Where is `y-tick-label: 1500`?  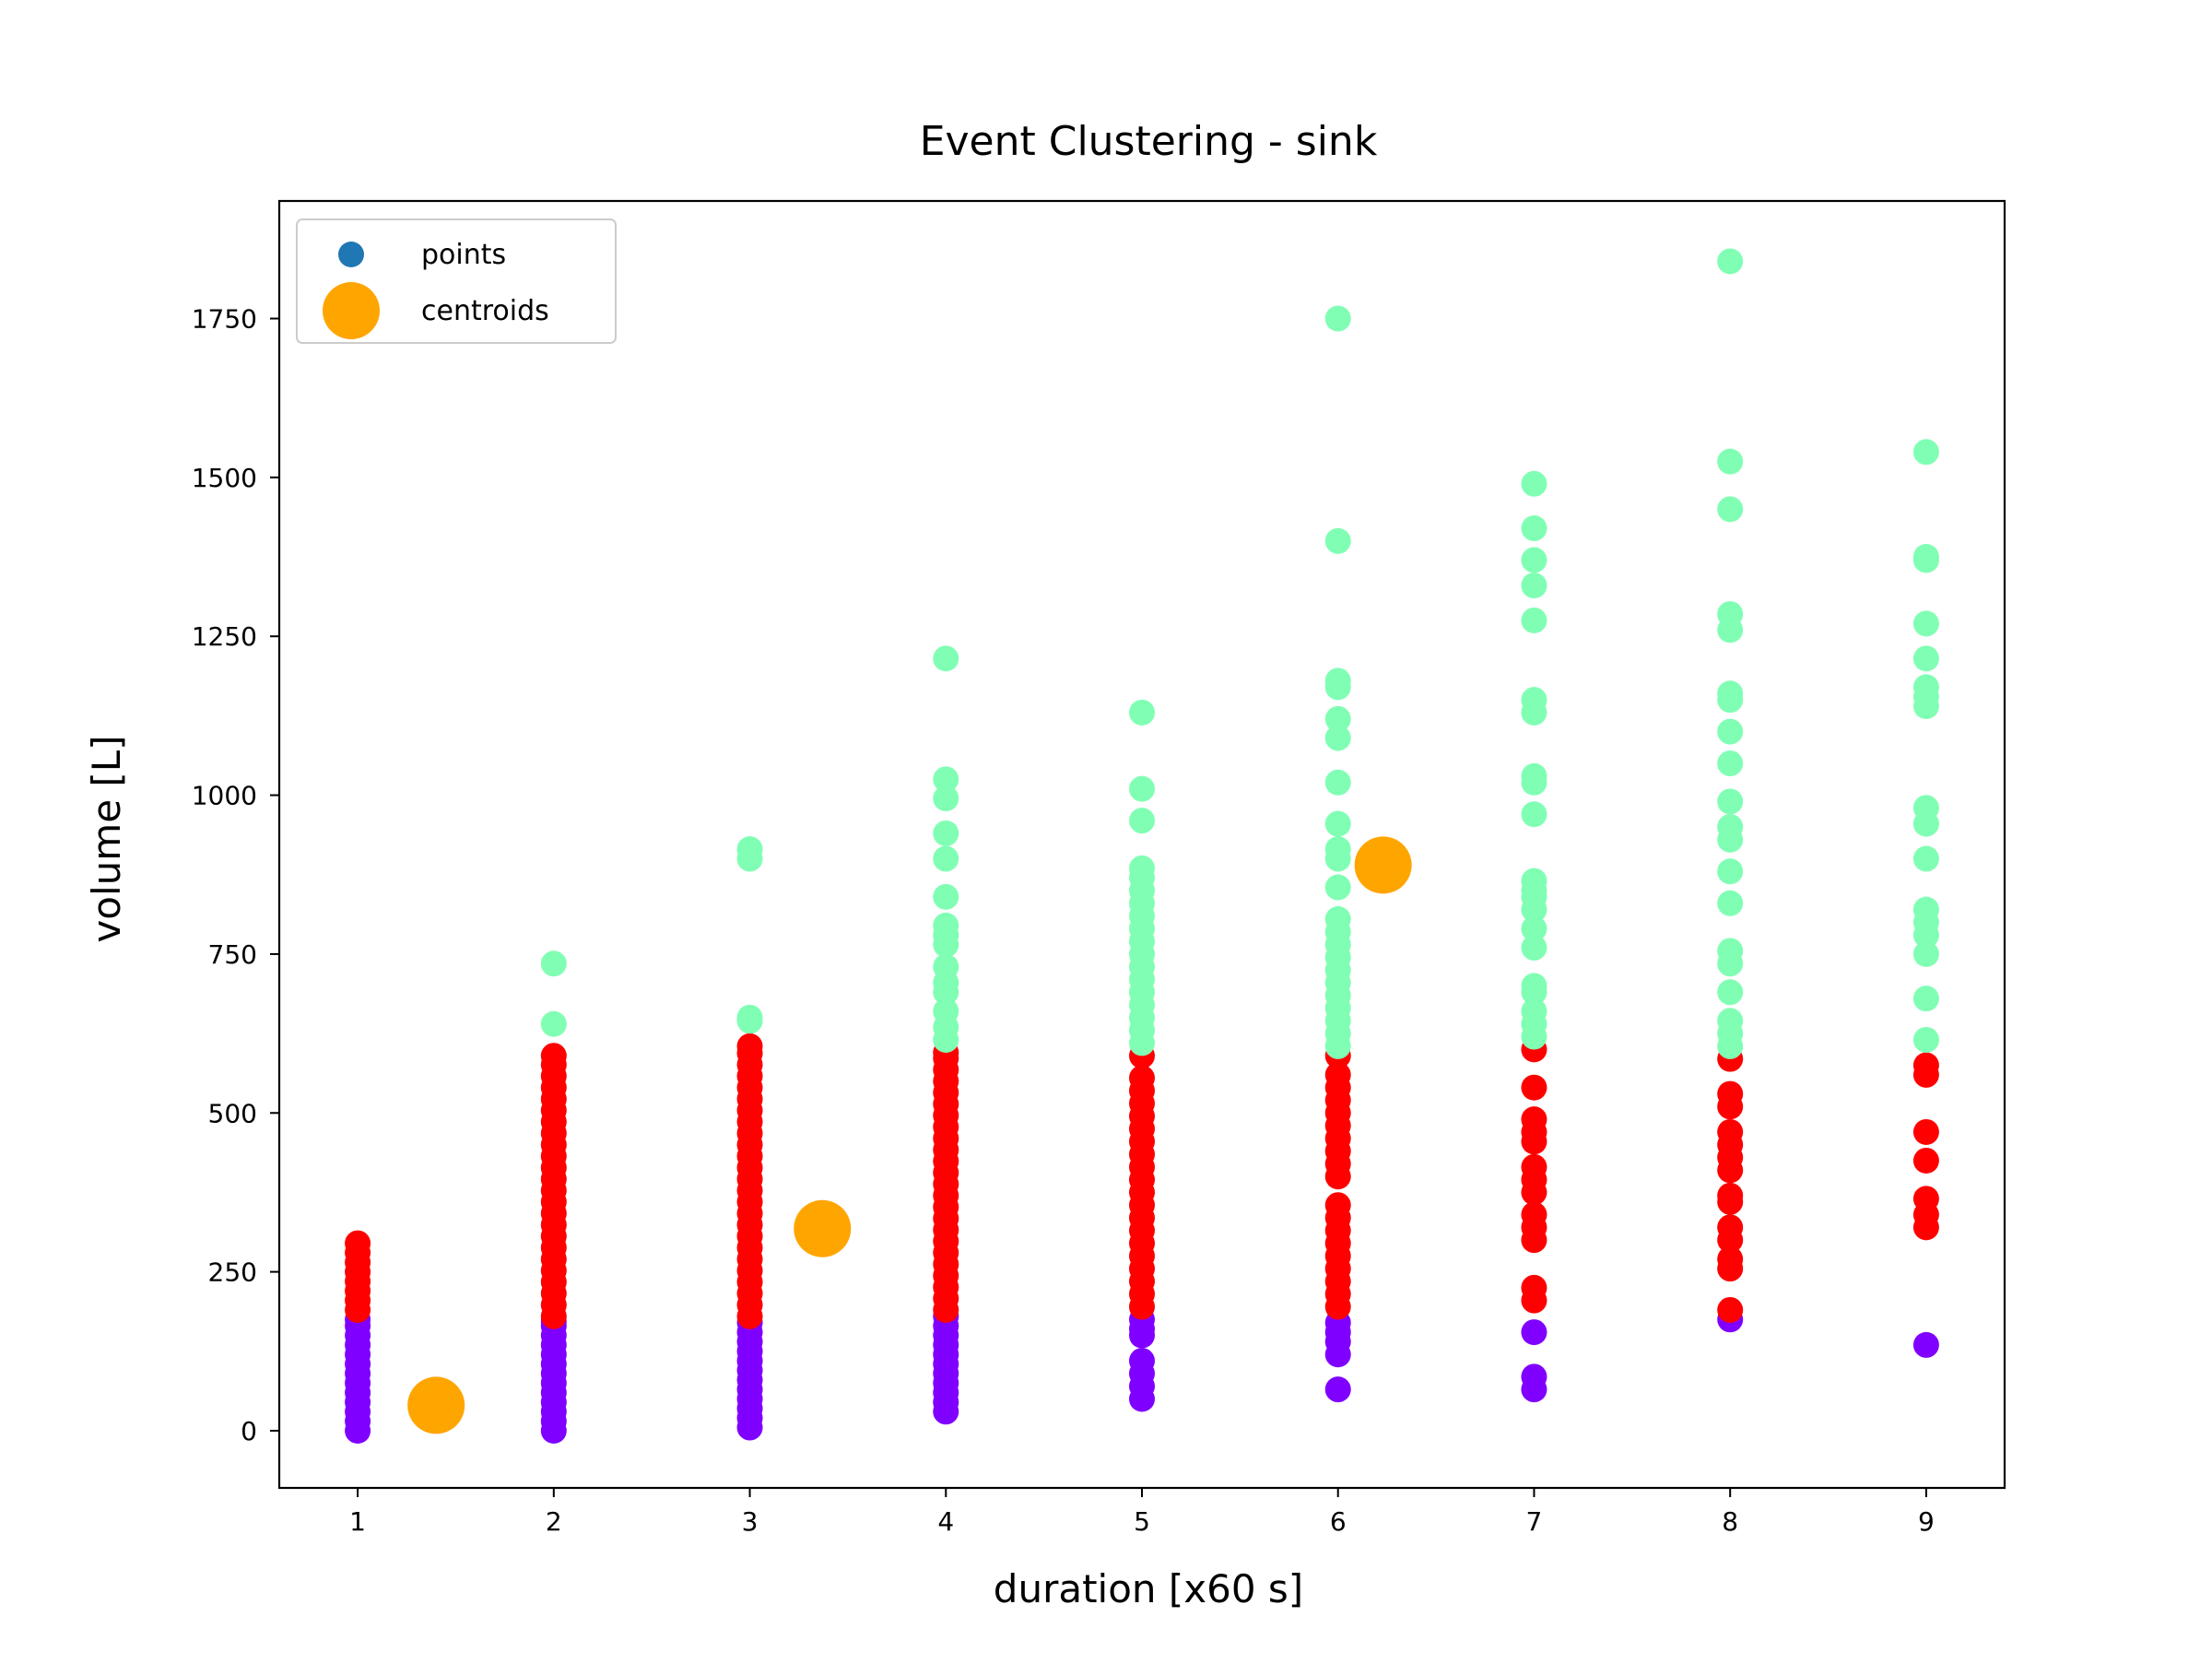
y-tick-label: 1500 is located at coordinates (224, 478).